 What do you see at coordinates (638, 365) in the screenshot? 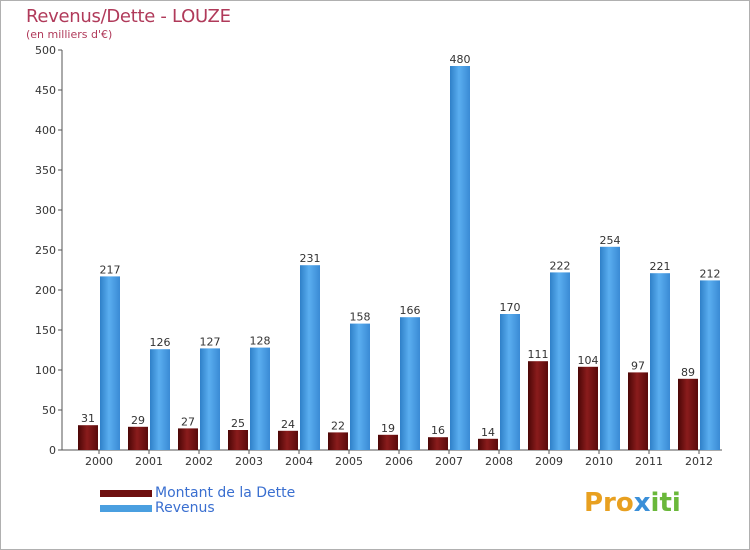
I see `debt-bar-label: 97` at bounding box center [638, 365].